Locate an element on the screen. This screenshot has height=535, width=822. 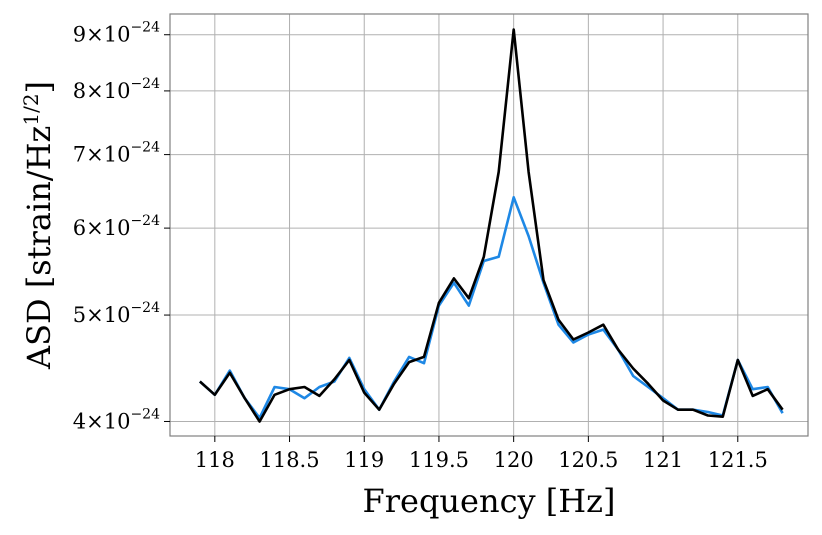
y-axis-title-close: ] is located at coordinates (39, 87).